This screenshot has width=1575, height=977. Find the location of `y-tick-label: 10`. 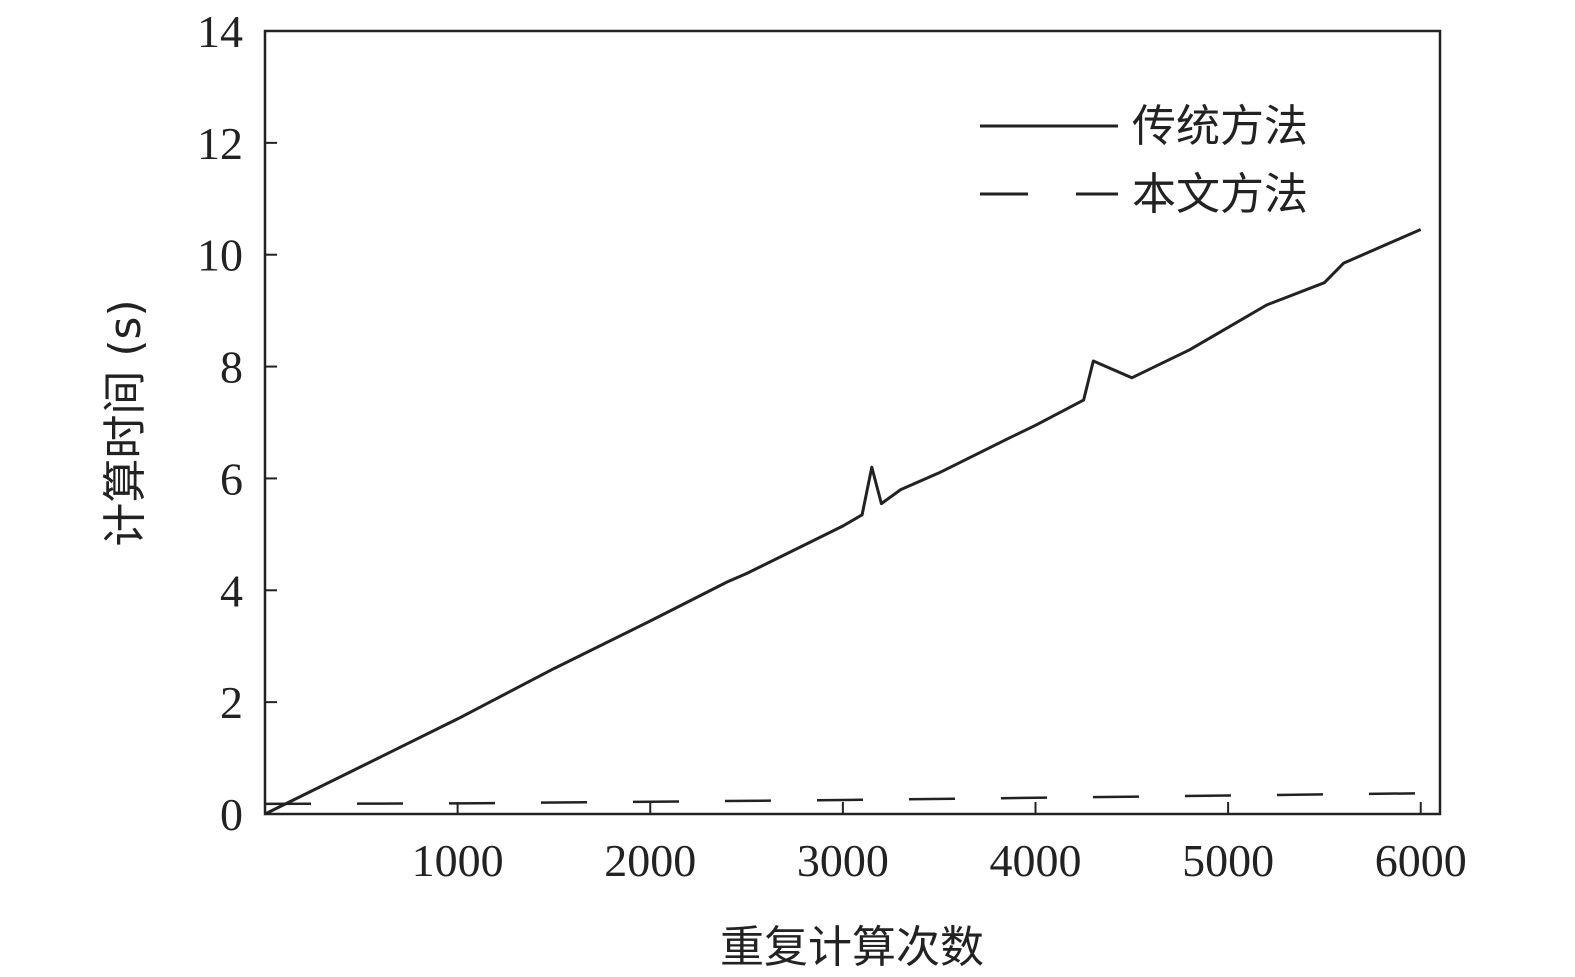

y-tick-label: 10 is located at coordinates (220, 255).